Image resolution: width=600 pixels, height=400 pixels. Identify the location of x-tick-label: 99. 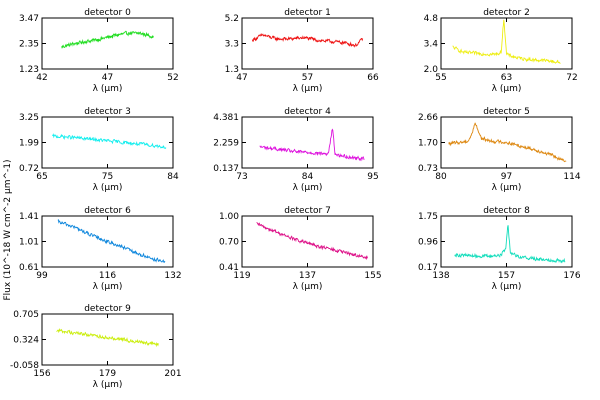
(42, 276).